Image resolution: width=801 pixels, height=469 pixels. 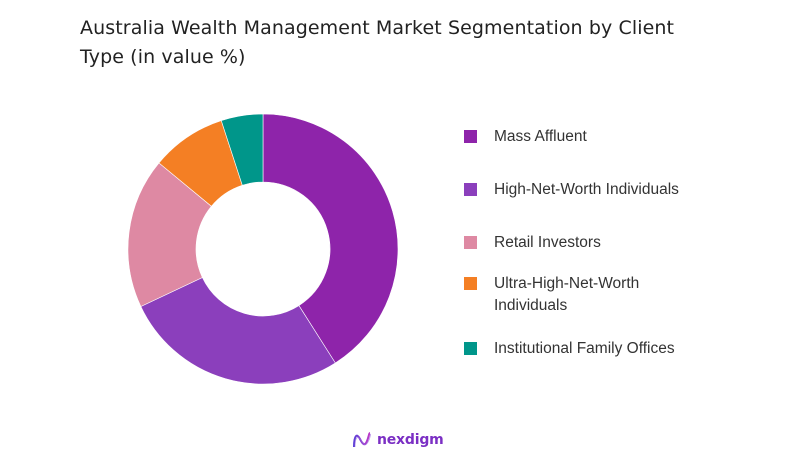 I want to click on legend-label: High-Net-Worth Individuals, so click(x=586, y=189).